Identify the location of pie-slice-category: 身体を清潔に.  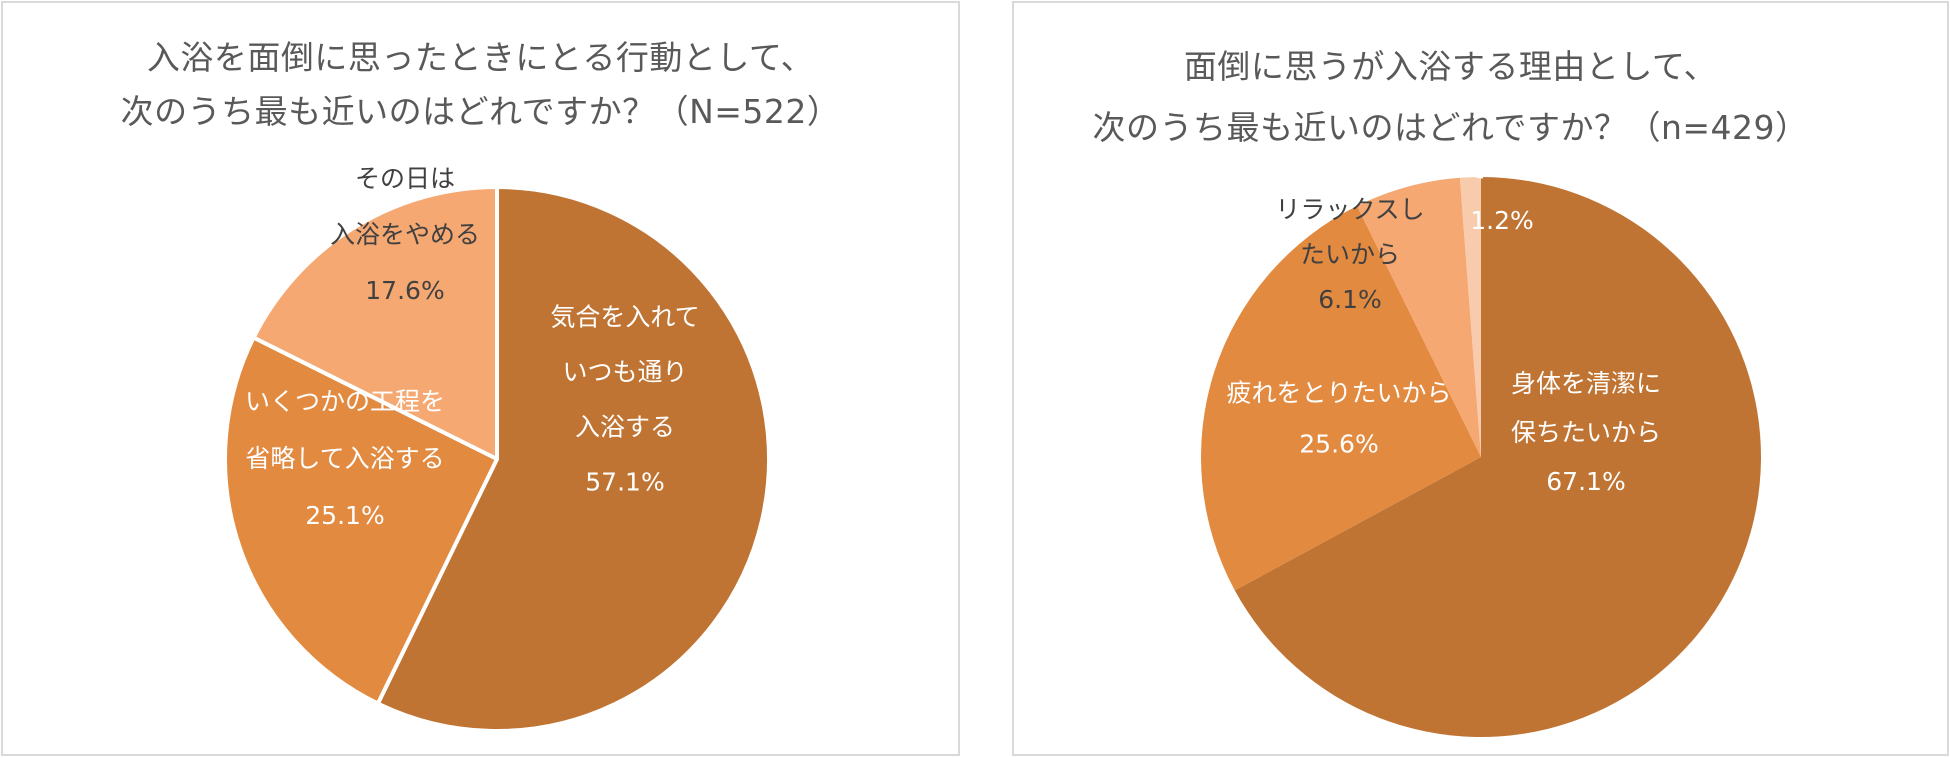
(1586, 383).